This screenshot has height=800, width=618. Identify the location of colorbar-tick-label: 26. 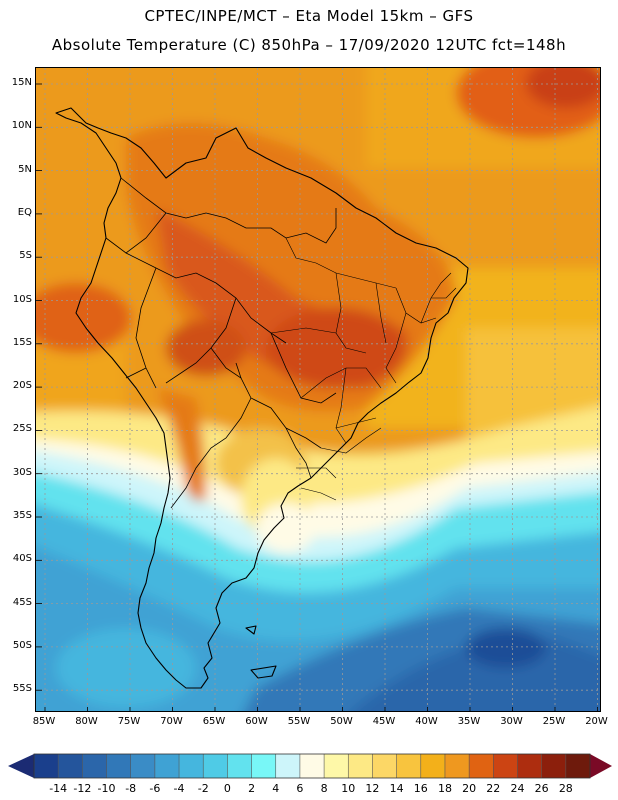
(541, 788).